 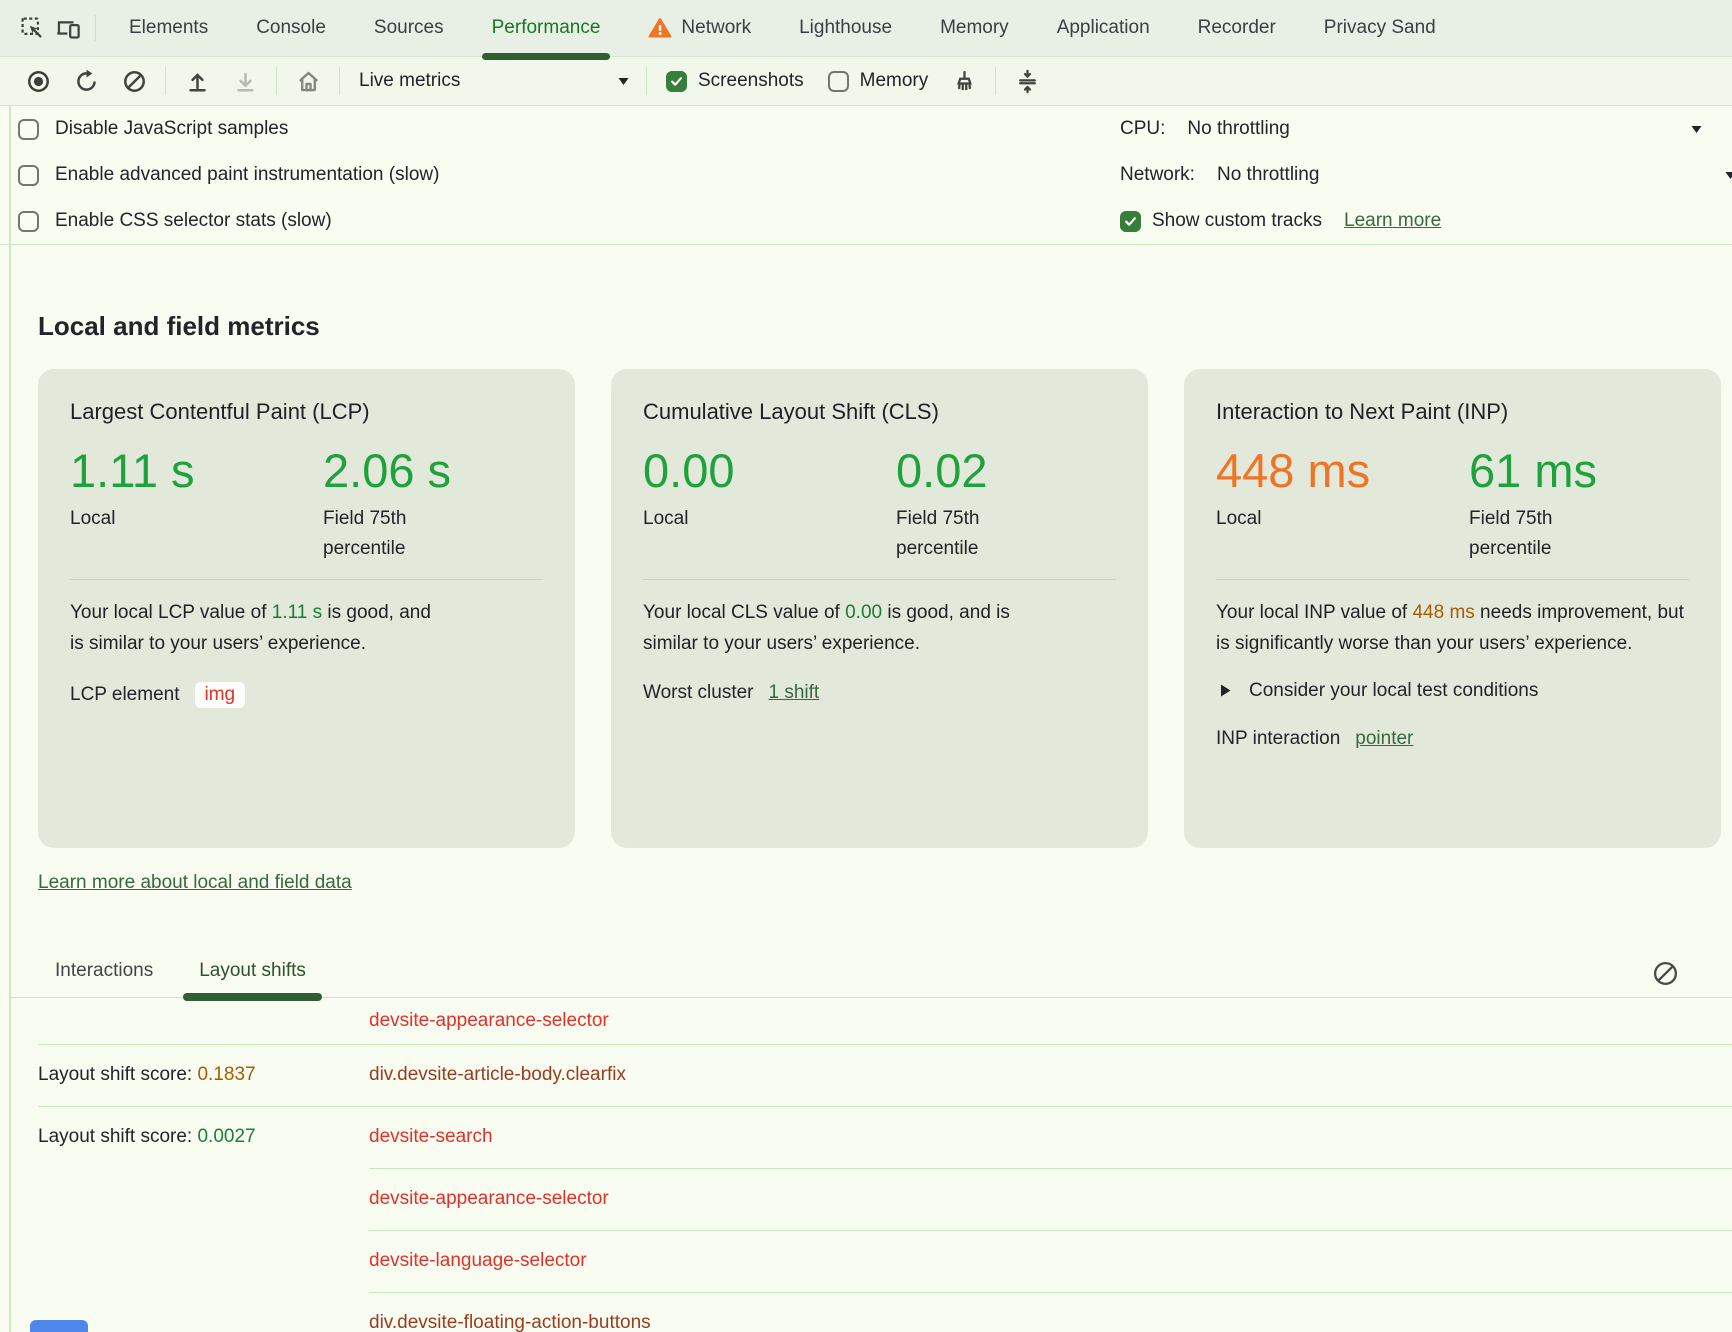 I want to click on upload-profile-icon, so click(x=197, y=81).